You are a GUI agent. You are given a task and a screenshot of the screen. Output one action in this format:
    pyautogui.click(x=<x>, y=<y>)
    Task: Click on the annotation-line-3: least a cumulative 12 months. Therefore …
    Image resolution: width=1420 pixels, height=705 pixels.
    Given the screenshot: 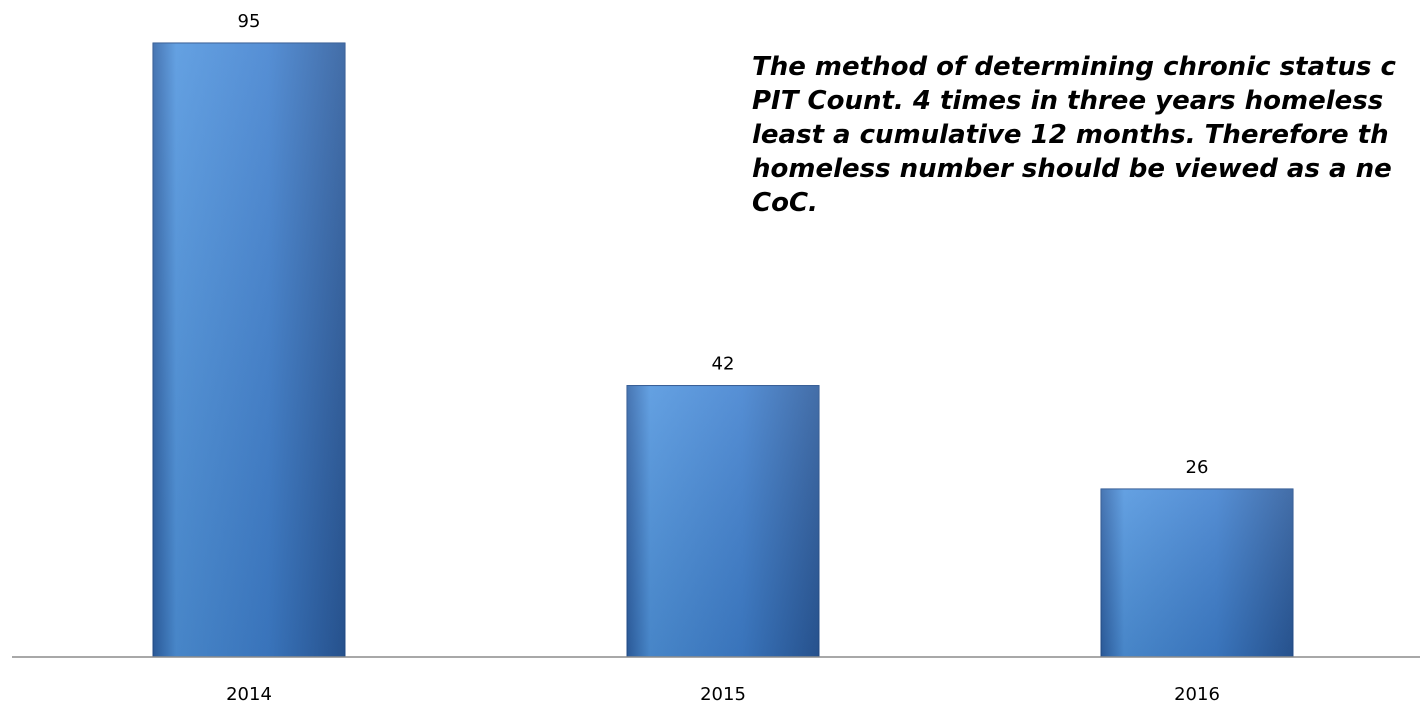 What is the action you would take?
    pyautogui.click(x=1070, y=135)
    